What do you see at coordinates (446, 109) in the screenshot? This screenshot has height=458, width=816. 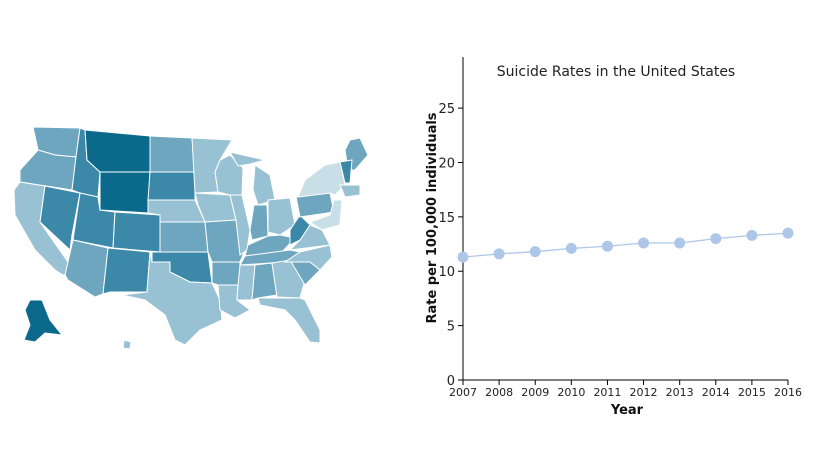 I see `y-tick-label: 25` at bounding box center [446, 109].